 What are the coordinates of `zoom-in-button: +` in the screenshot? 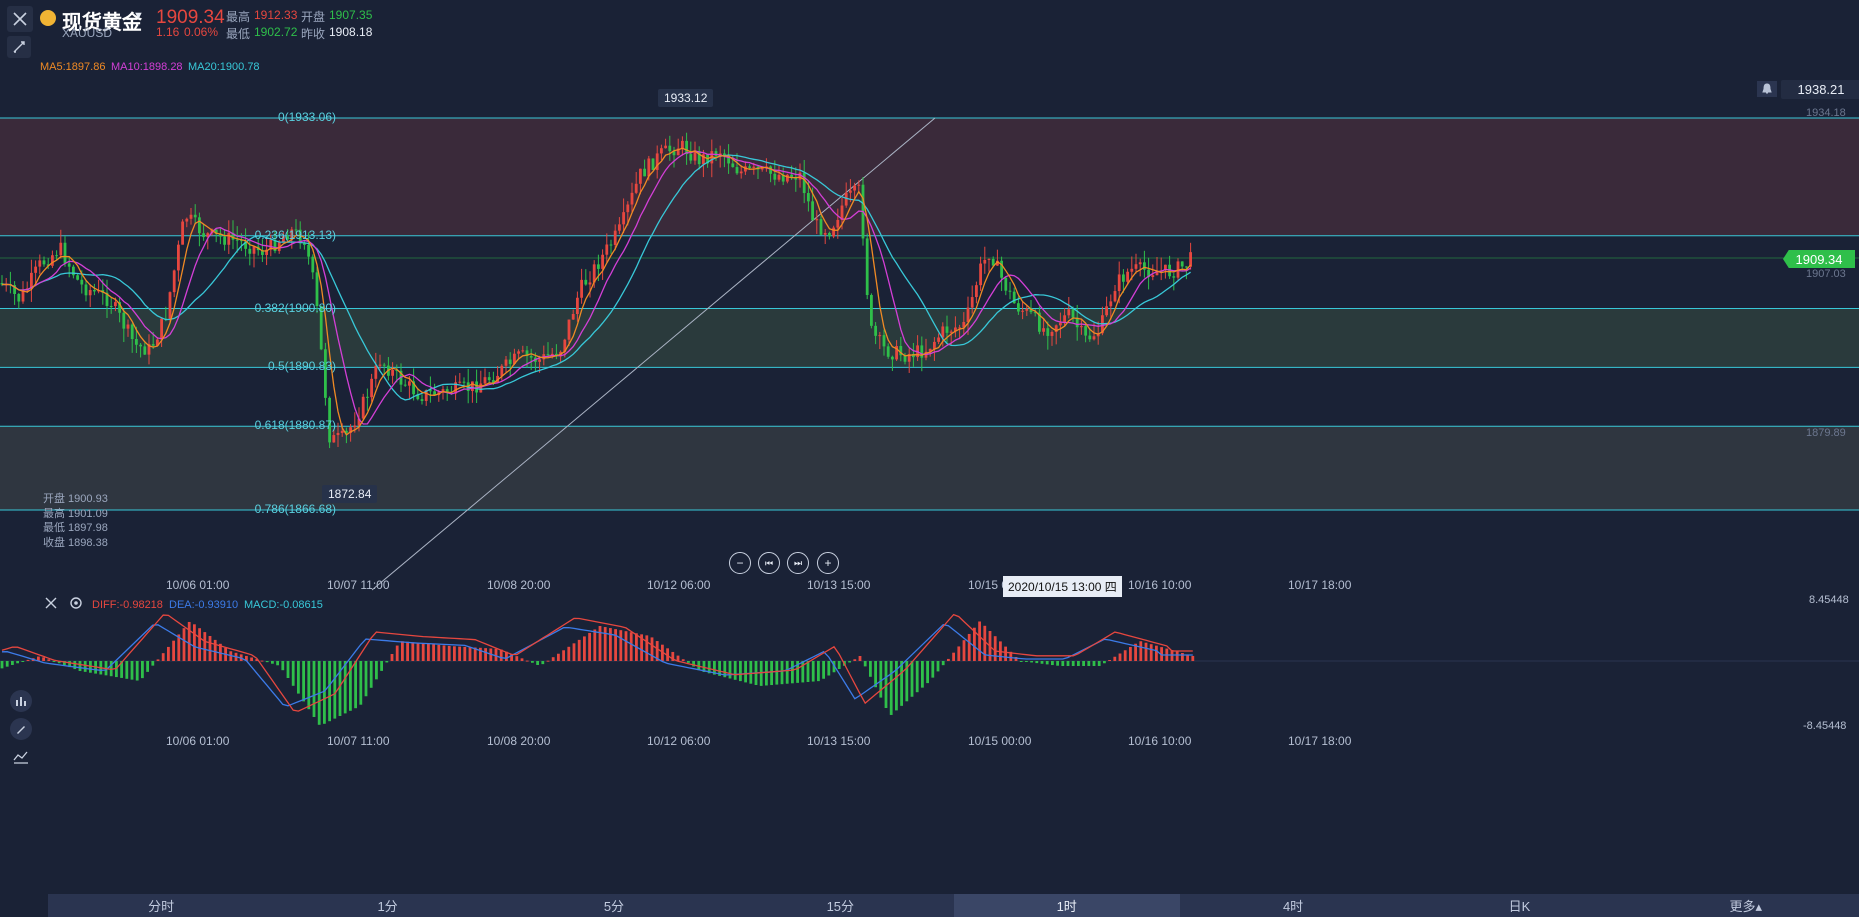 It's located at (828, 563).